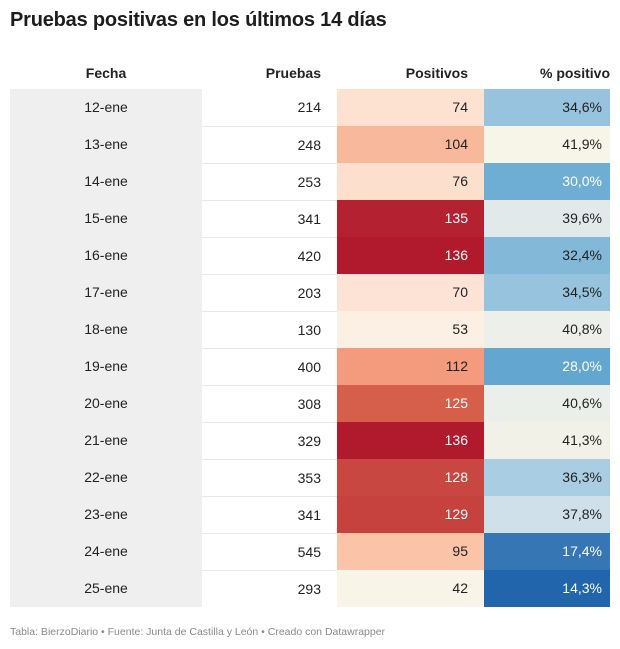 The image size is (620, 649). What do you see at coordinates (410, 551) in the screenshot?
I see `cell-positivos: 95` at bounding box center [410, 551].